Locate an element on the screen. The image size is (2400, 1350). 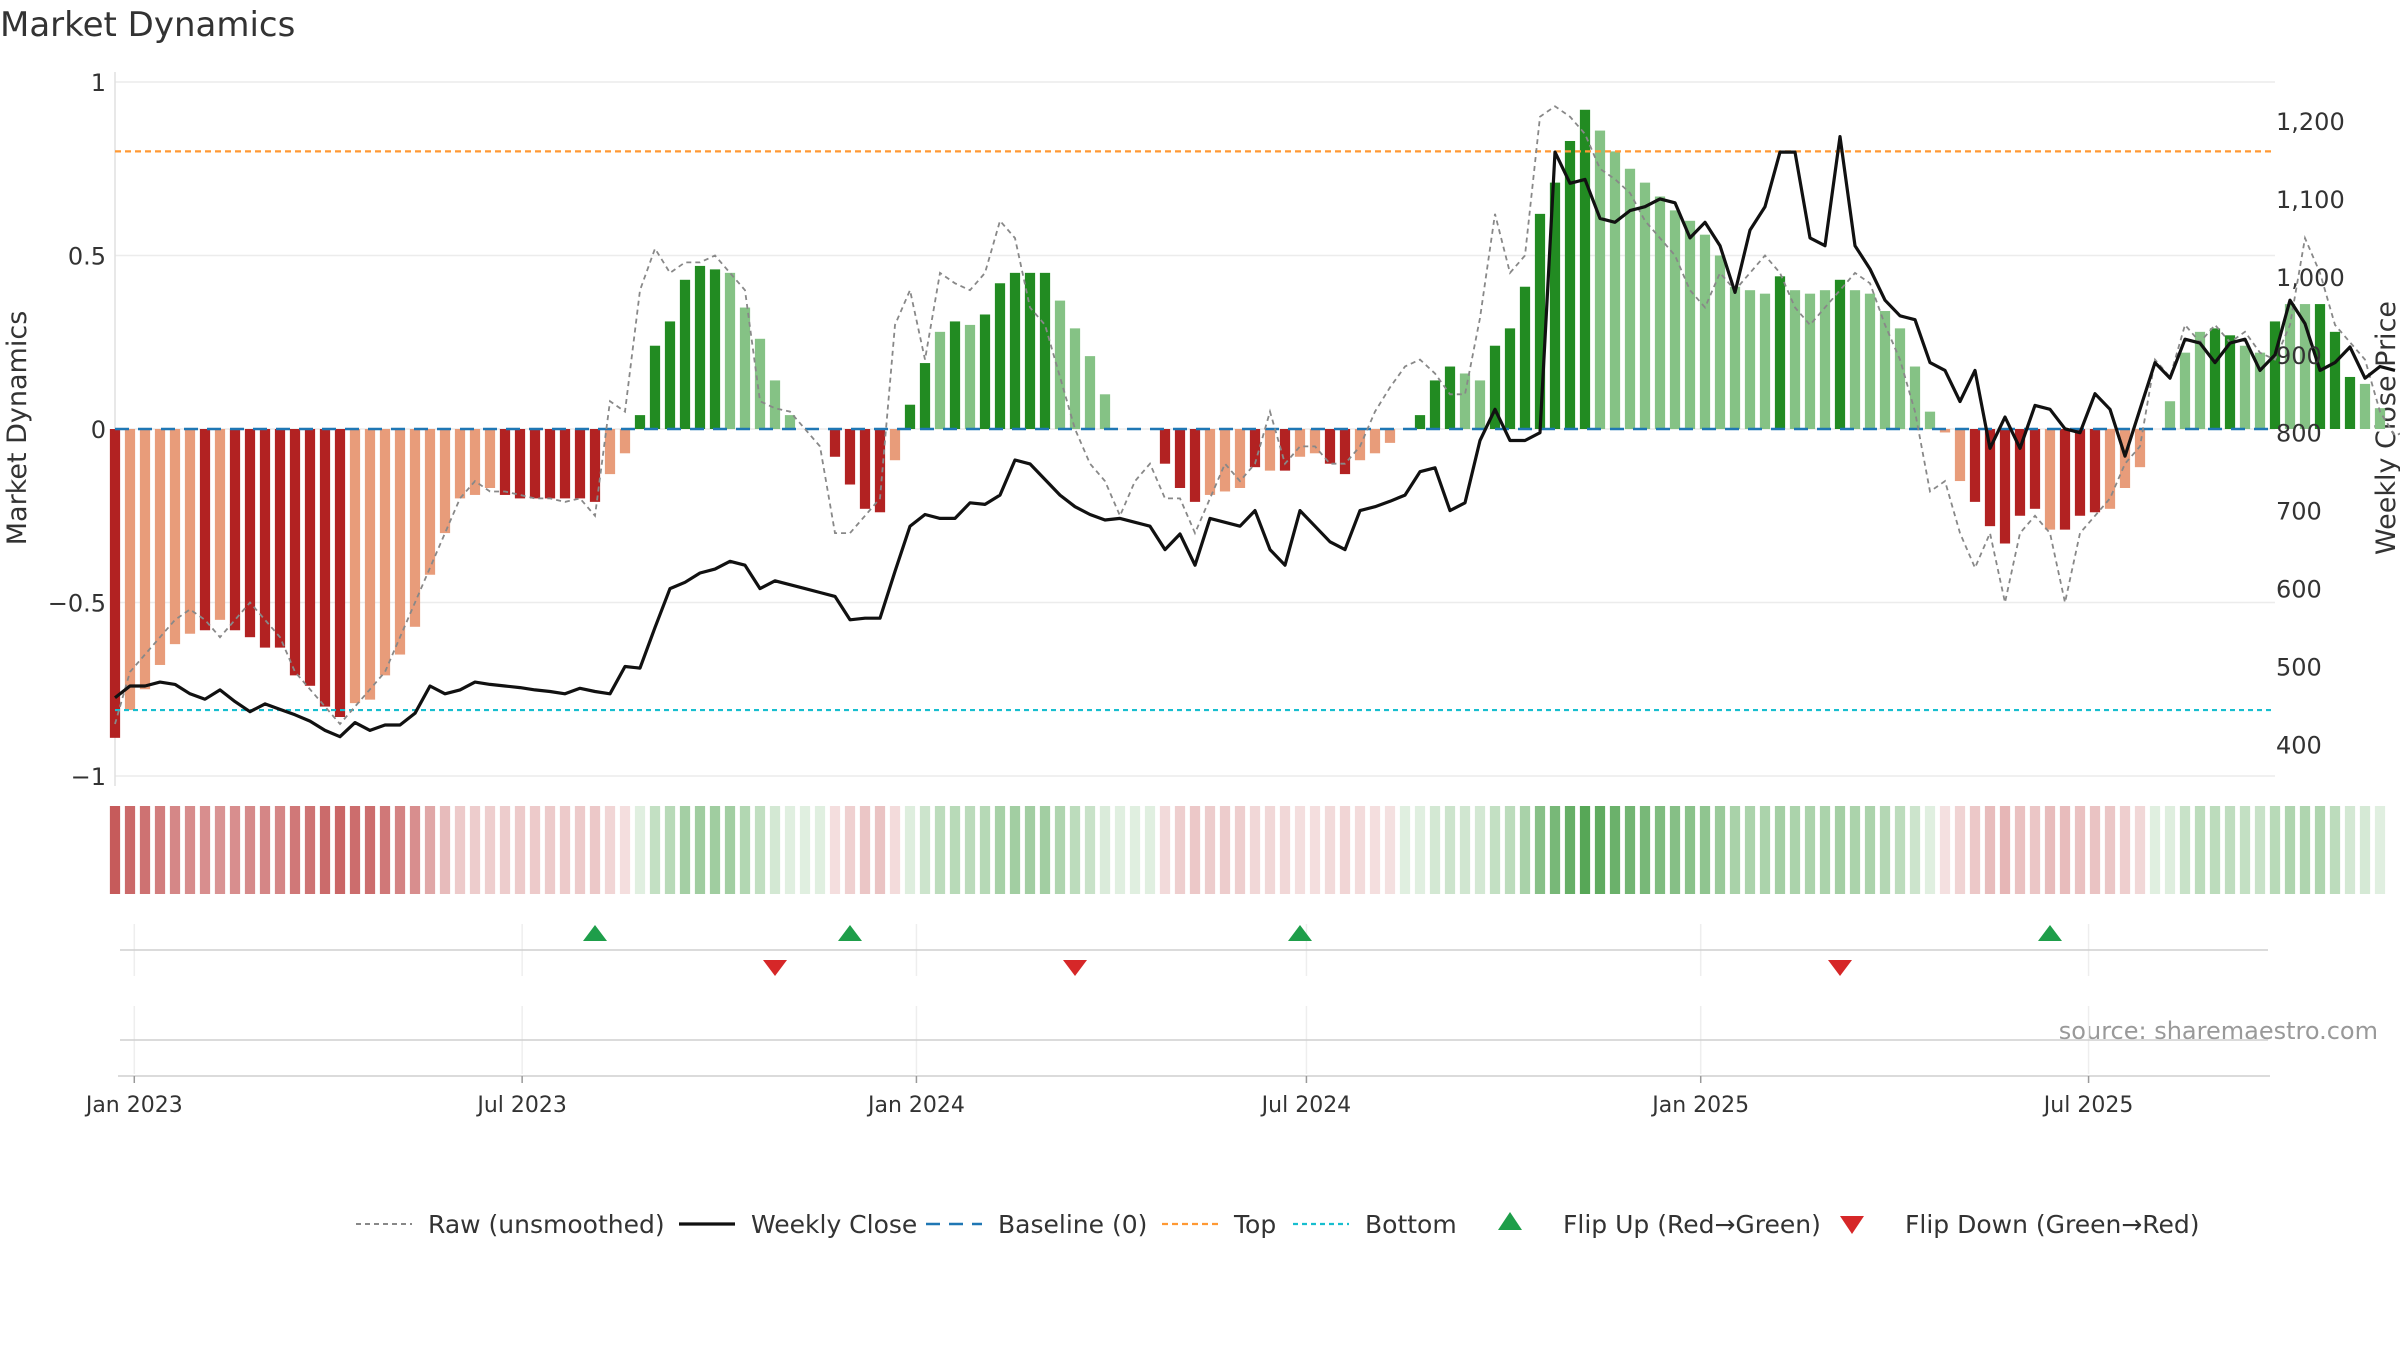
legend-label: Bottom is located at coordinates (1411, 1224).